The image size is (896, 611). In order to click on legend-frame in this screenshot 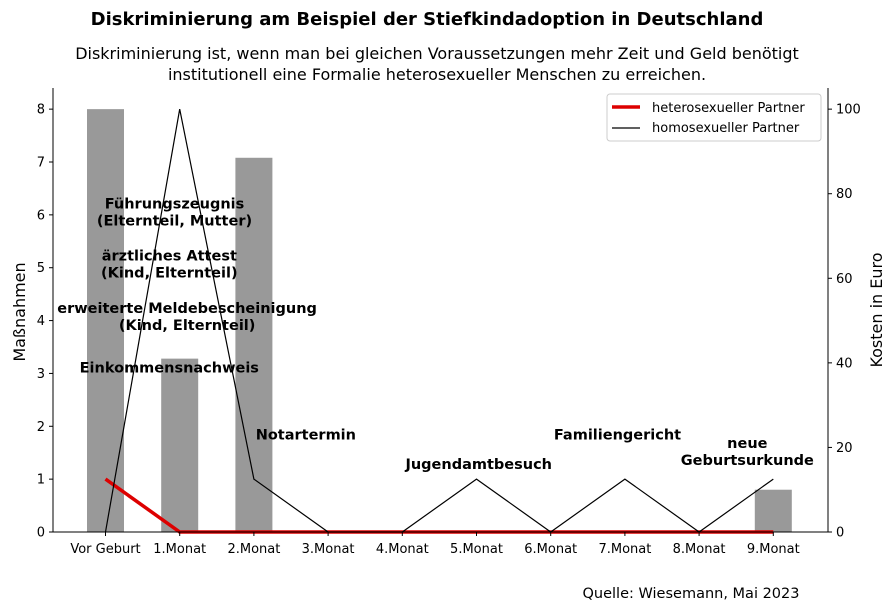, I will do `click(714, 117)`.